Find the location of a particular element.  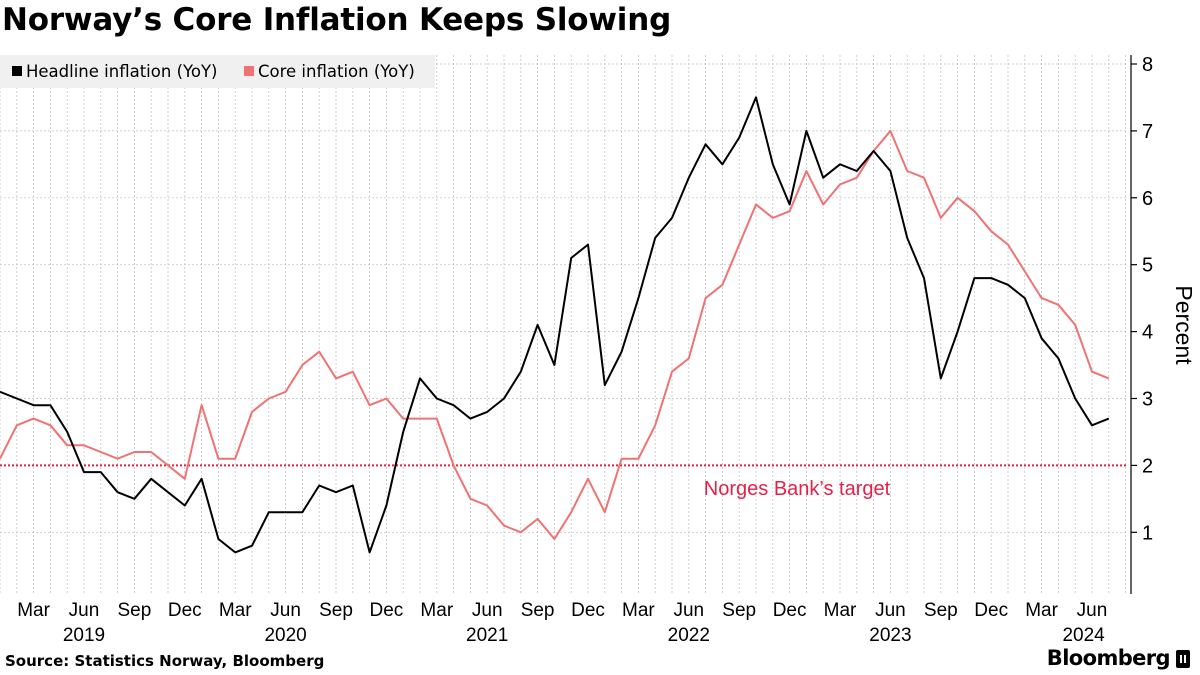

chart-title: Norway’s Core Inflation Keeps Slowing is located at coordinates (337, 20).